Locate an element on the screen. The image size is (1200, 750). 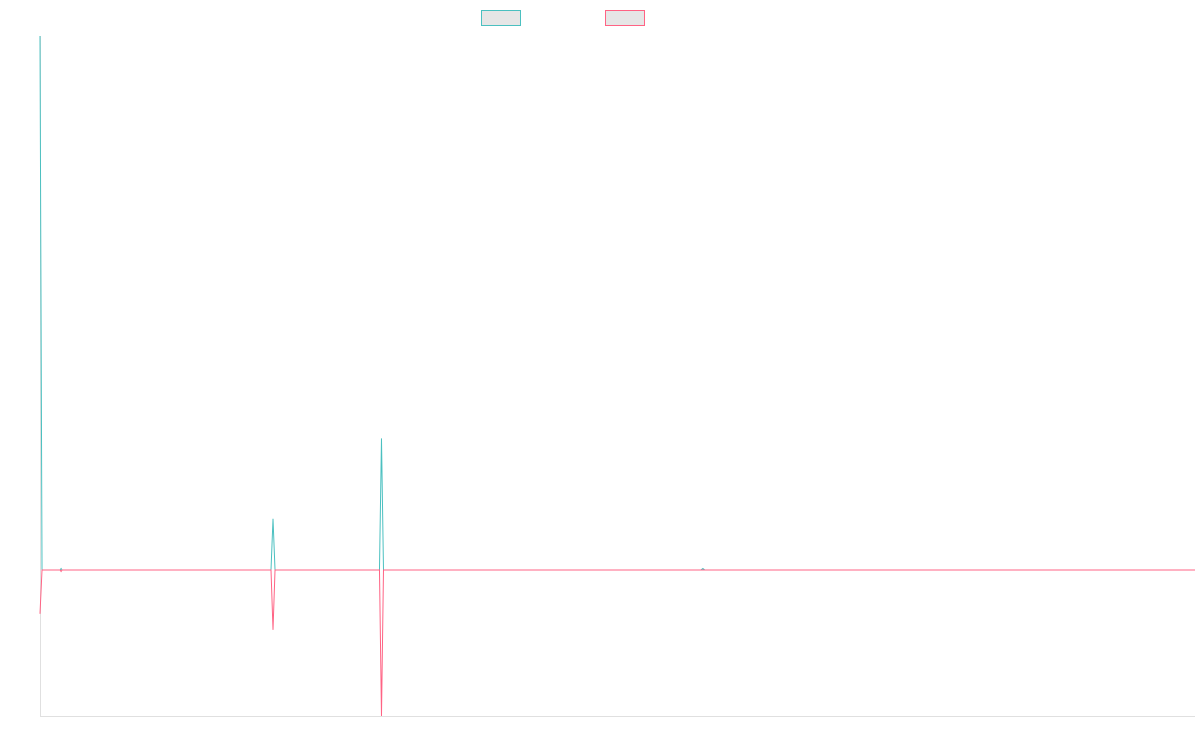
legend is located at coordinates (563, 18).